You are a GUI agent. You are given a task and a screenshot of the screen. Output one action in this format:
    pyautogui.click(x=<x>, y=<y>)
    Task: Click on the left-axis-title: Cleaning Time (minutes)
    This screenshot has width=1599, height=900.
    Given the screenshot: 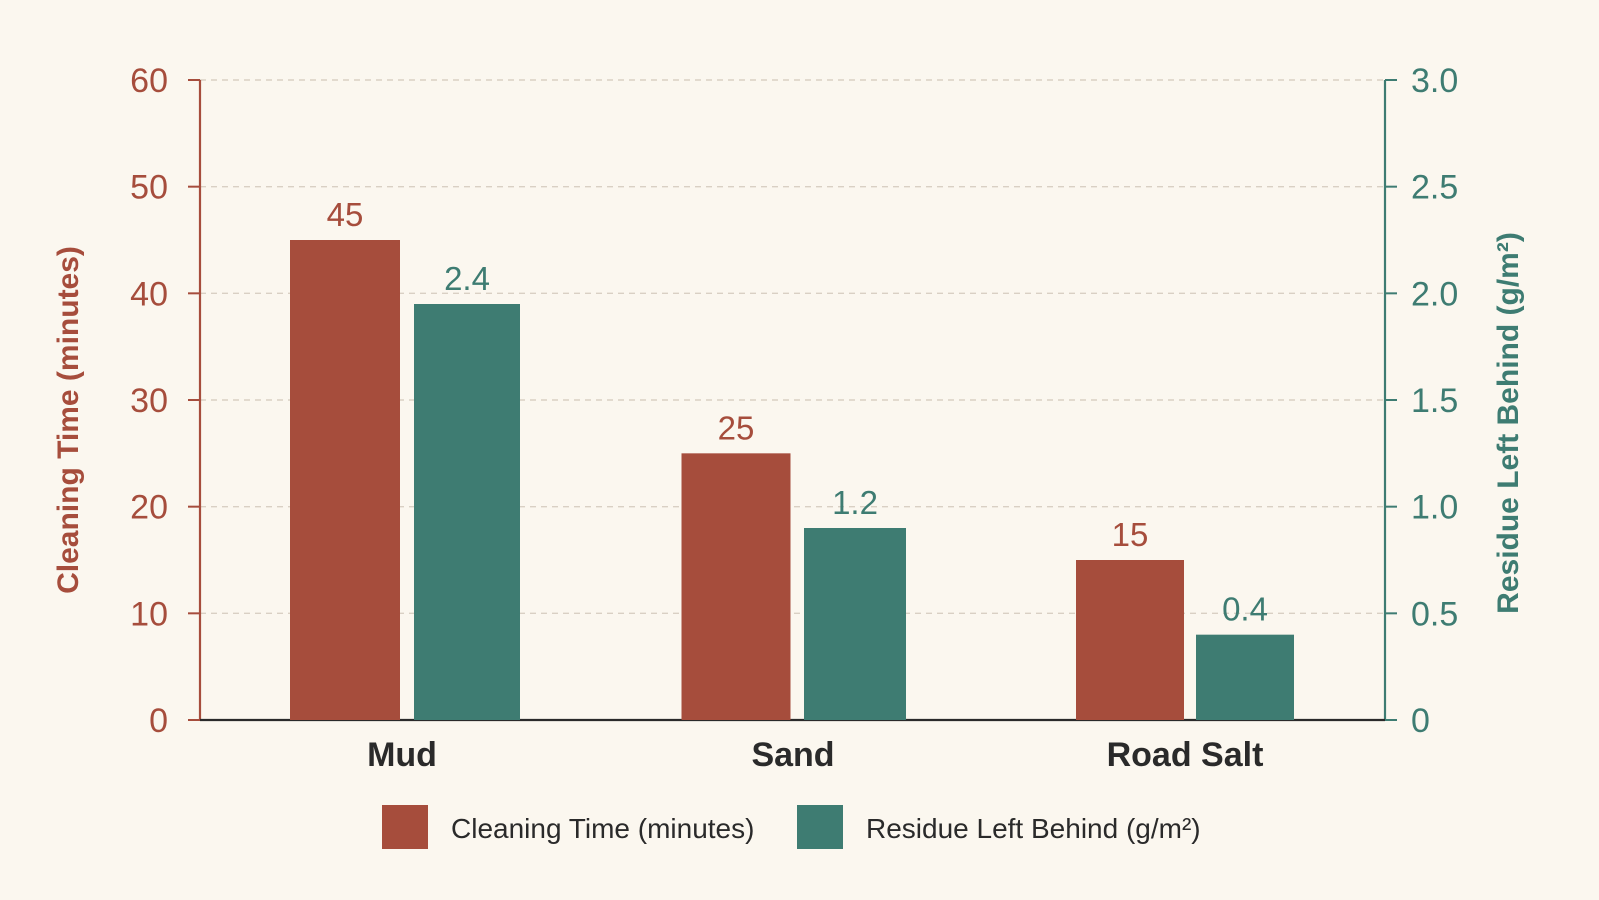 What is the action you would take?
    pyautogui.click(x=68, y=420)
    